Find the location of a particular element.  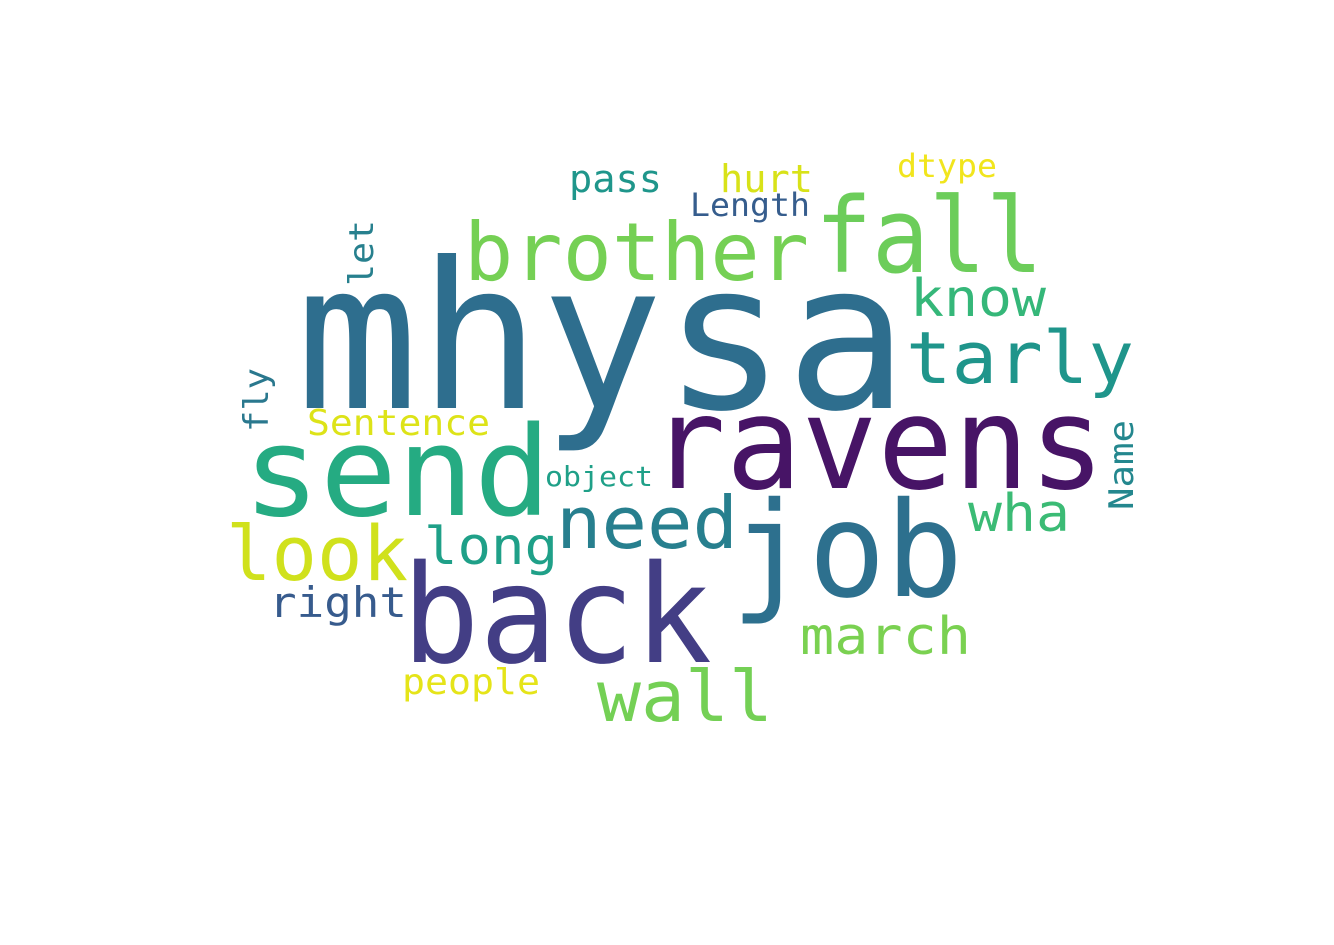

word-fall: fall is located at coordinates (929, 236).